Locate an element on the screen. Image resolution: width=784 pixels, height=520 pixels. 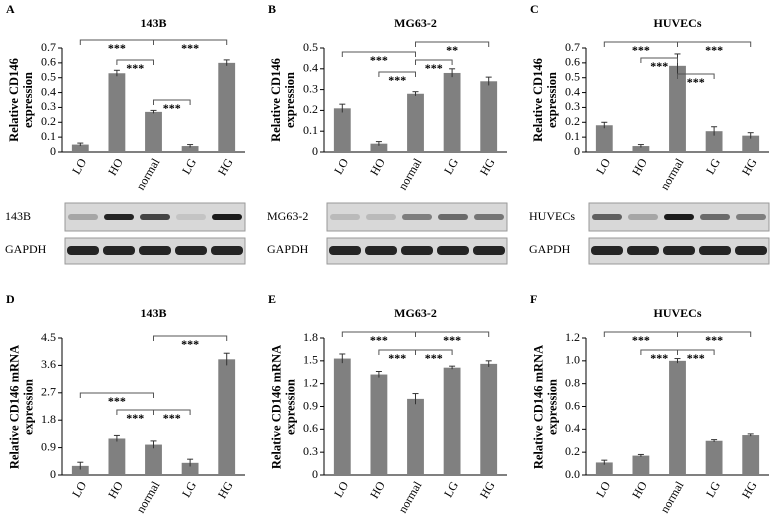
y-tick-label: 0.0 is located at coordinates (572, 474).